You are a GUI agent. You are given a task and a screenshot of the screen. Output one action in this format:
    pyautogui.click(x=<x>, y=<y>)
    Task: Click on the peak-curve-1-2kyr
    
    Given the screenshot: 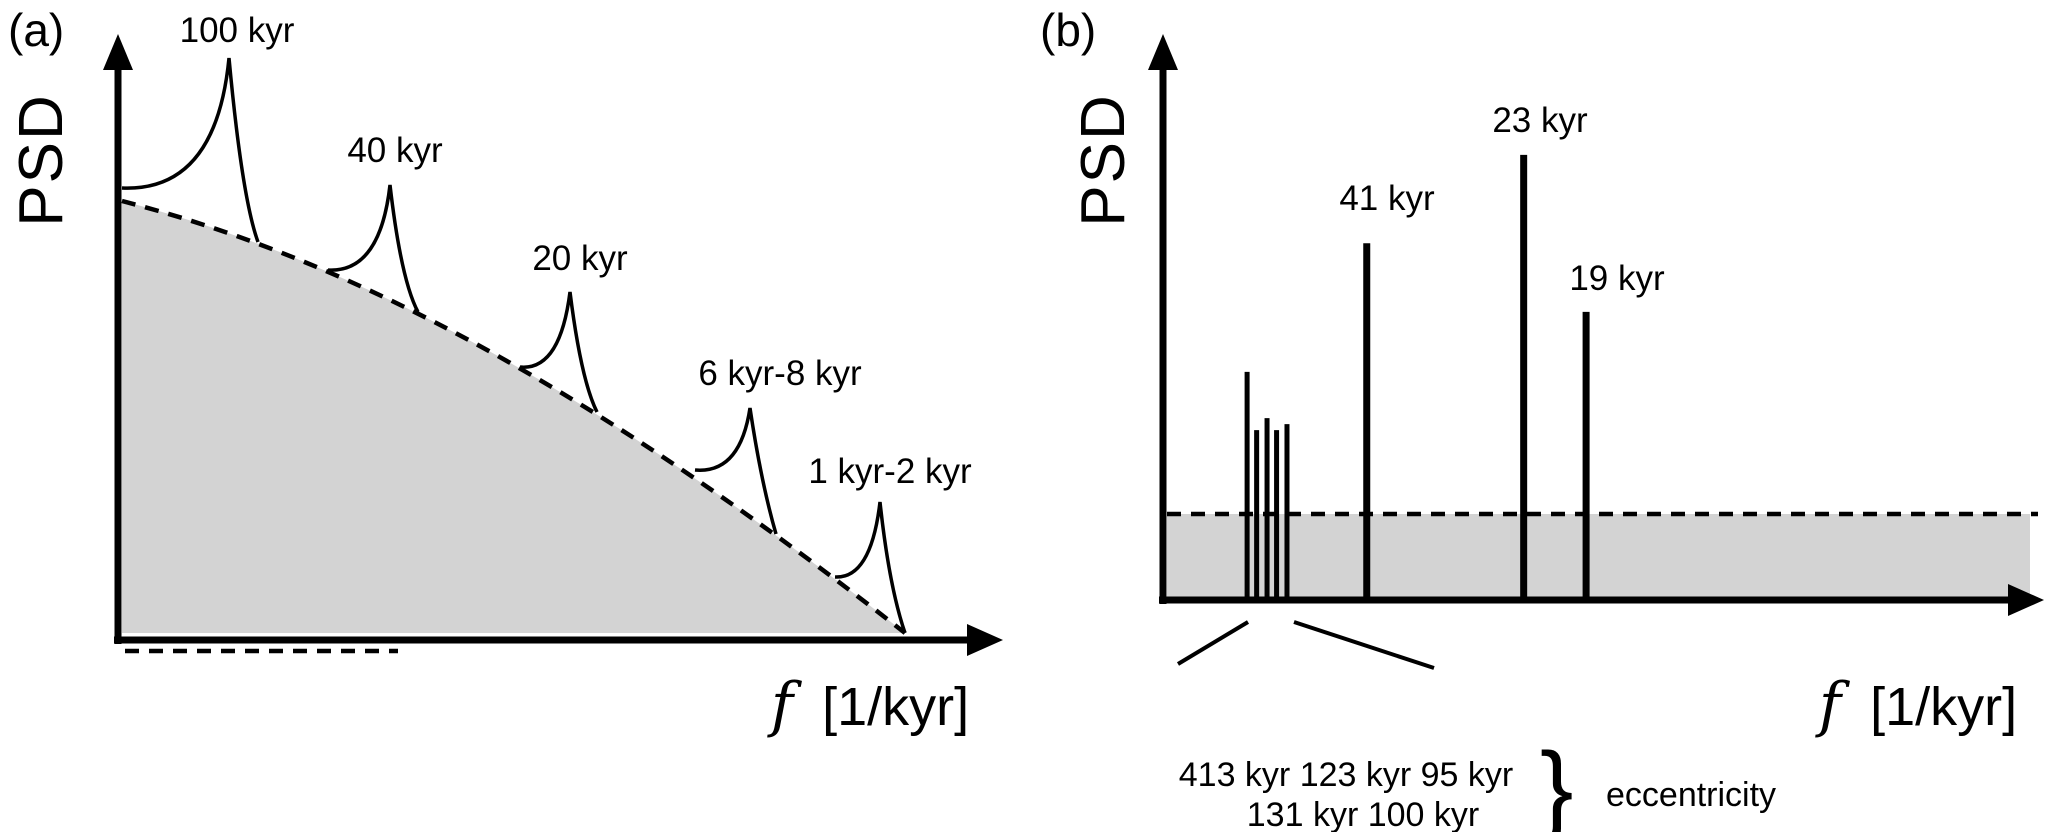 What is the action you would take?
    pyautogui.click(x=870, y=567)
    